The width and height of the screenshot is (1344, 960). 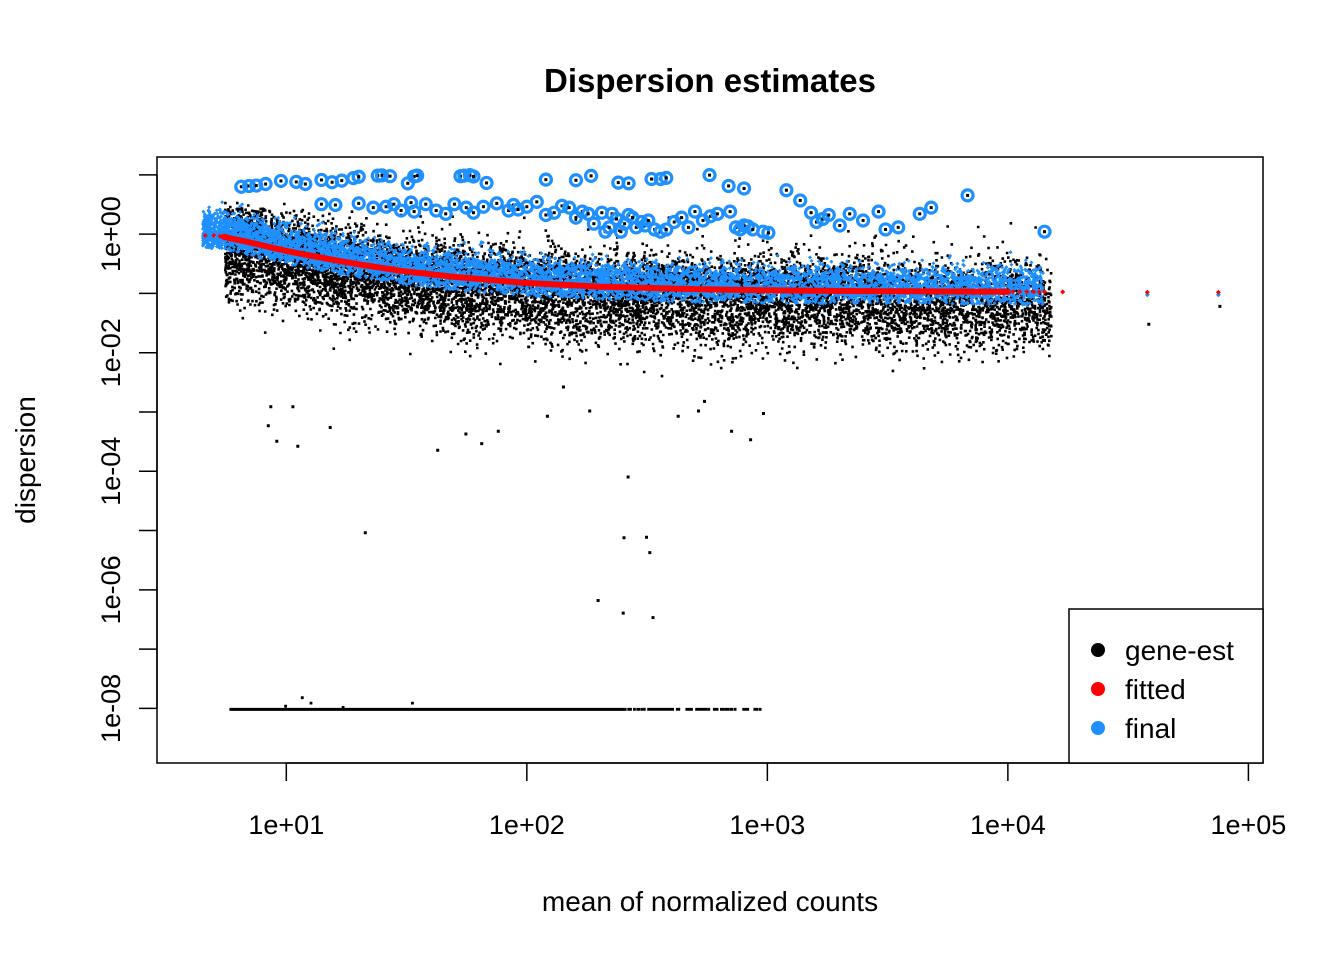 I want to click on final-layer, so click(x=710, y=237).